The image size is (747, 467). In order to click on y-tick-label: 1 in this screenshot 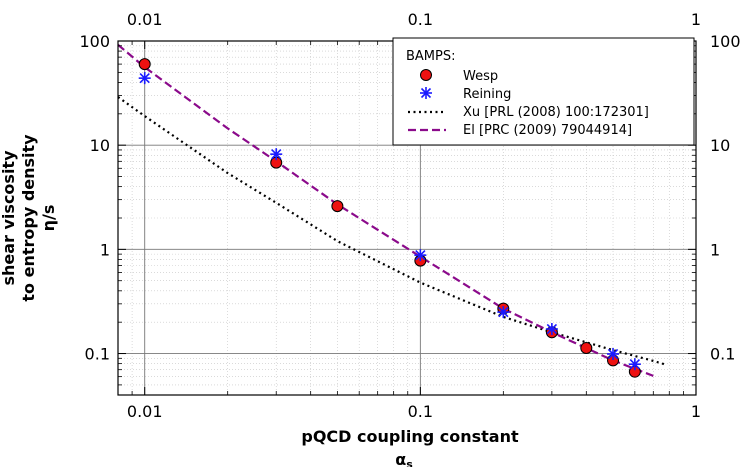, I will do `click(105, 249)`.